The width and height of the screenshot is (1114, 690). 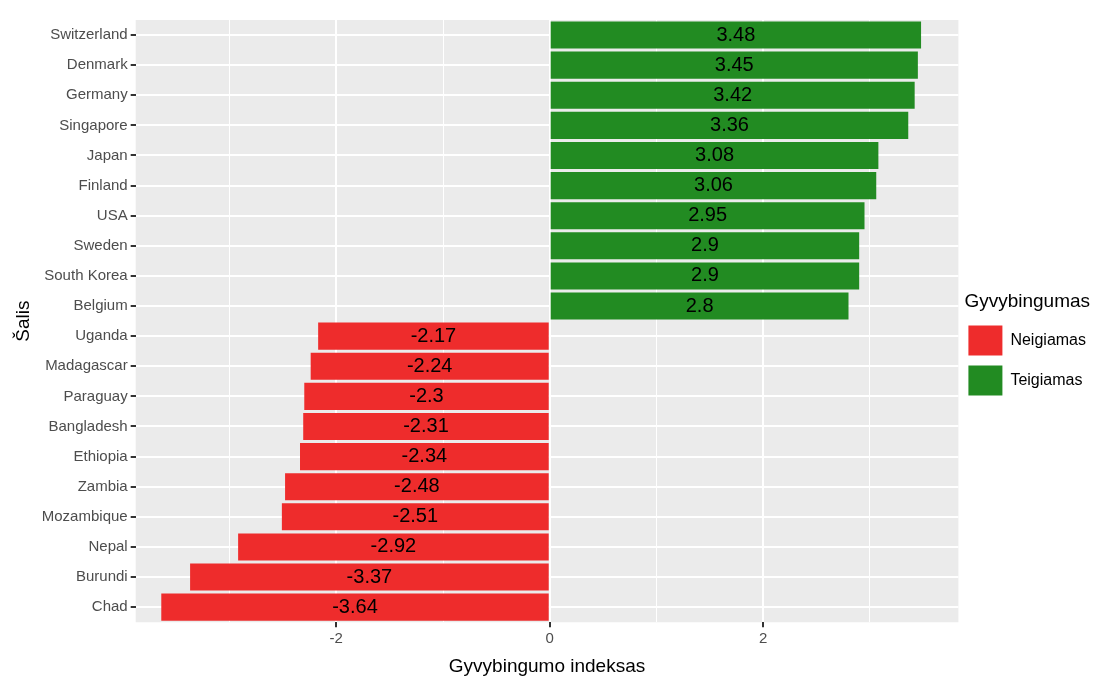 What do you see at coordinates (86, 365) in the screenshot?
I see `y-tick-label: Madagascar` at bounding box center [86, 365].